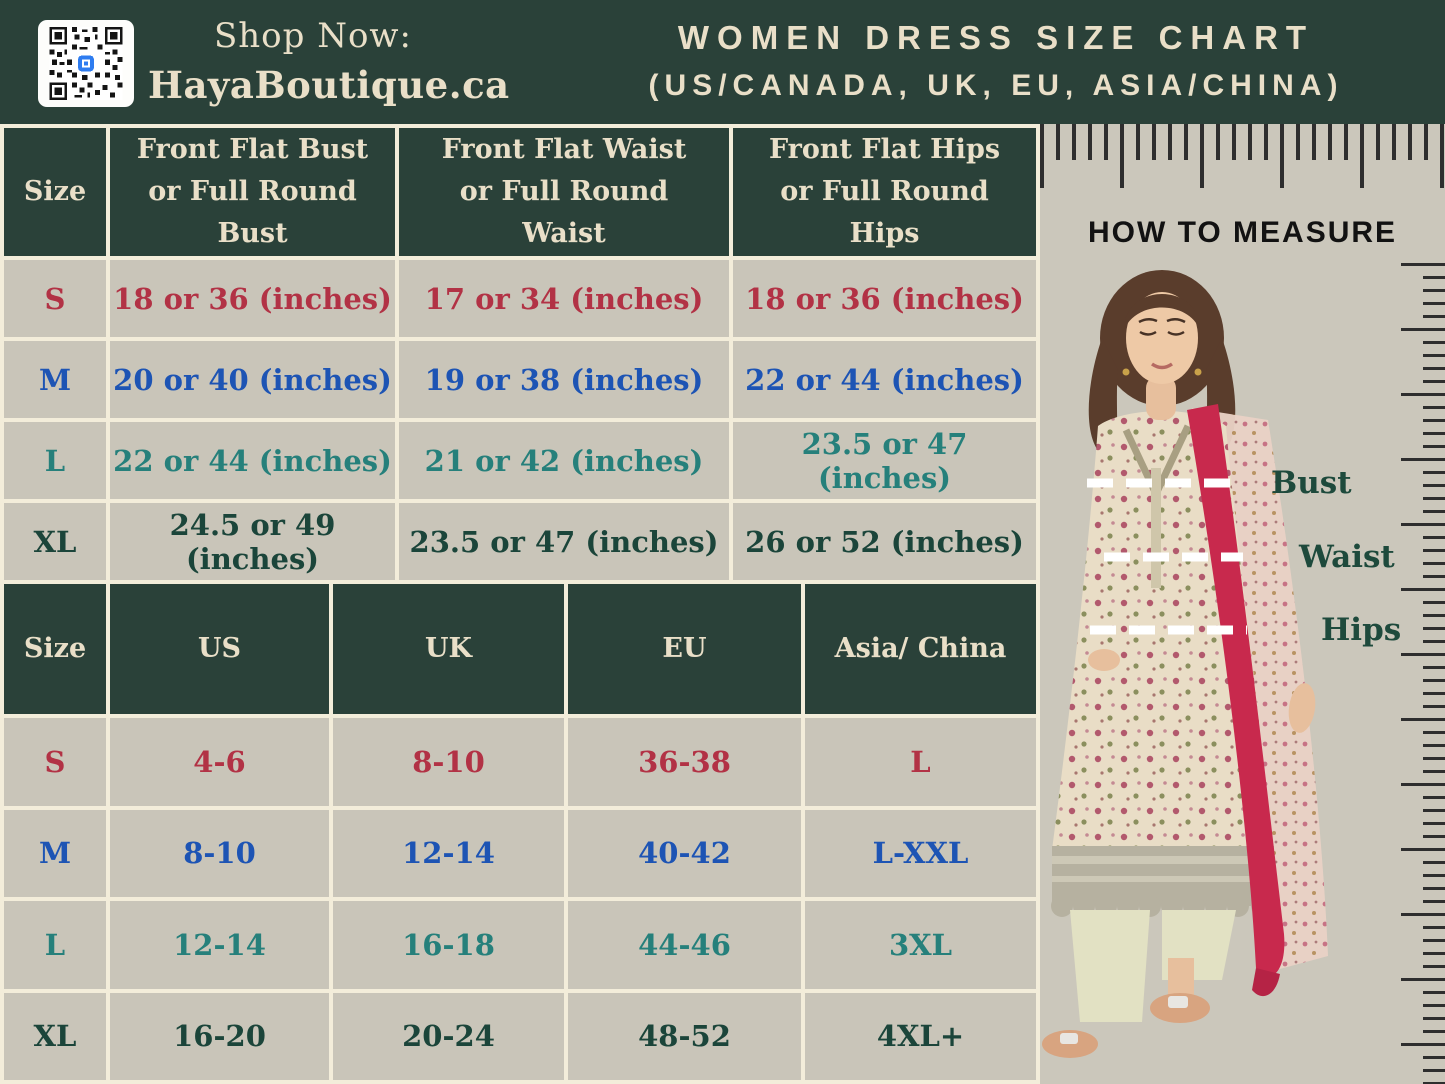 The height and width of the screenshot is (1084, 1445). Describe the element at coordinates (920, 649) in the screenshot. I see `conversion-header-asia: Asia/ China` at that location.